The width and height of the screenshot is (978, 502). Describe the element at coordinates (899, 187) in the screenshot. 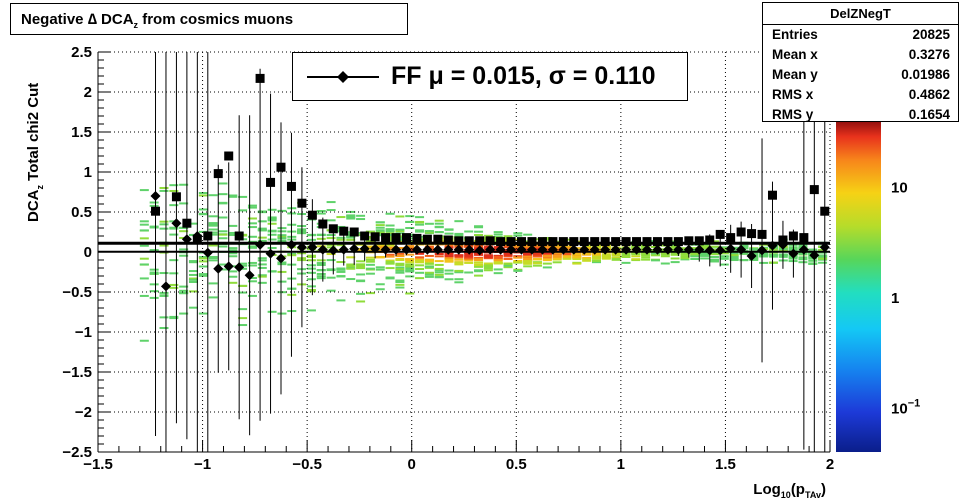

I see `color-scale-label: 10` at that location.